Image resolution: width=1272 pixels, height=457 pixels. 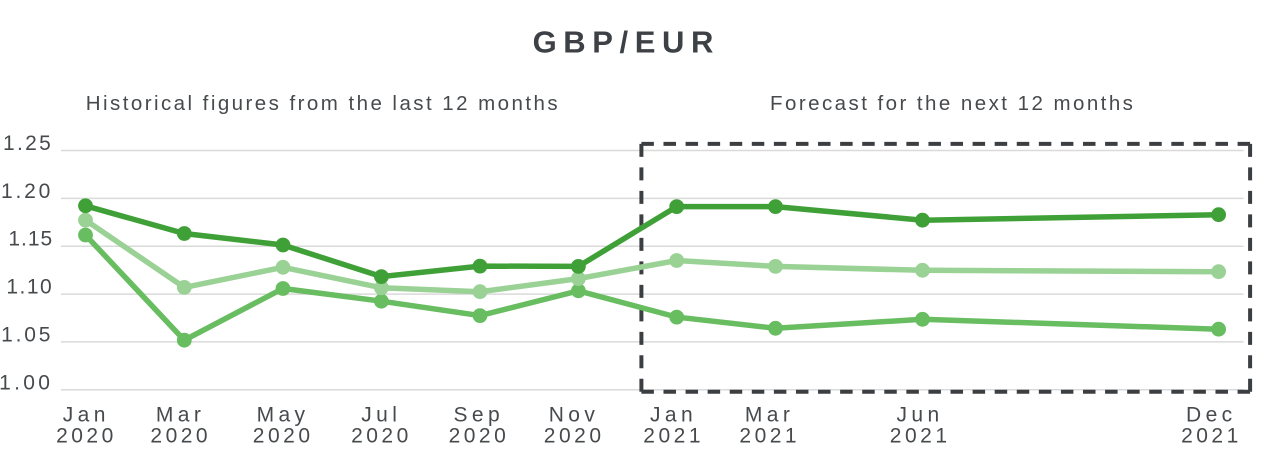 I want to click on svg-text: 1.10, so click(x=29, y=287).